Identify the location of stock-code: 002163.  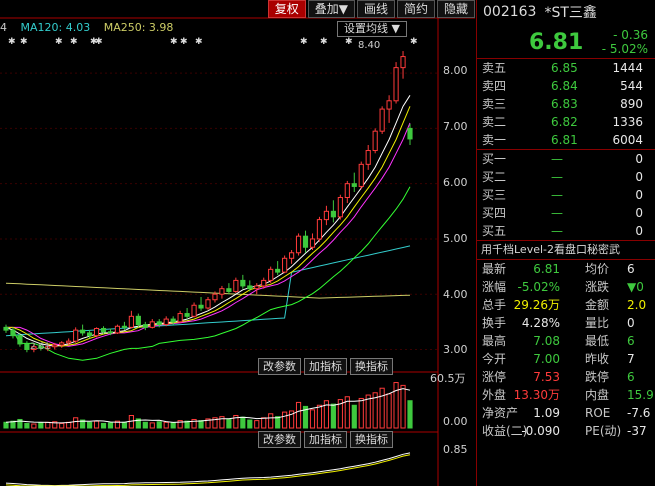
(510, 12).